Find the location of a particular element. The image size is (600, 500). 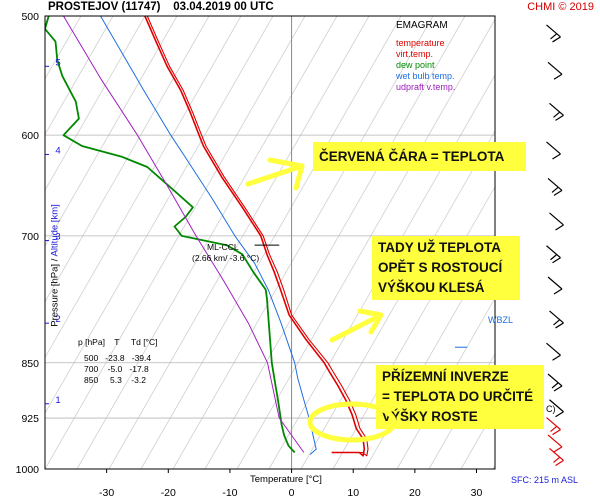

temperature-tick-label: 10 is located at coordinates (353, 493).